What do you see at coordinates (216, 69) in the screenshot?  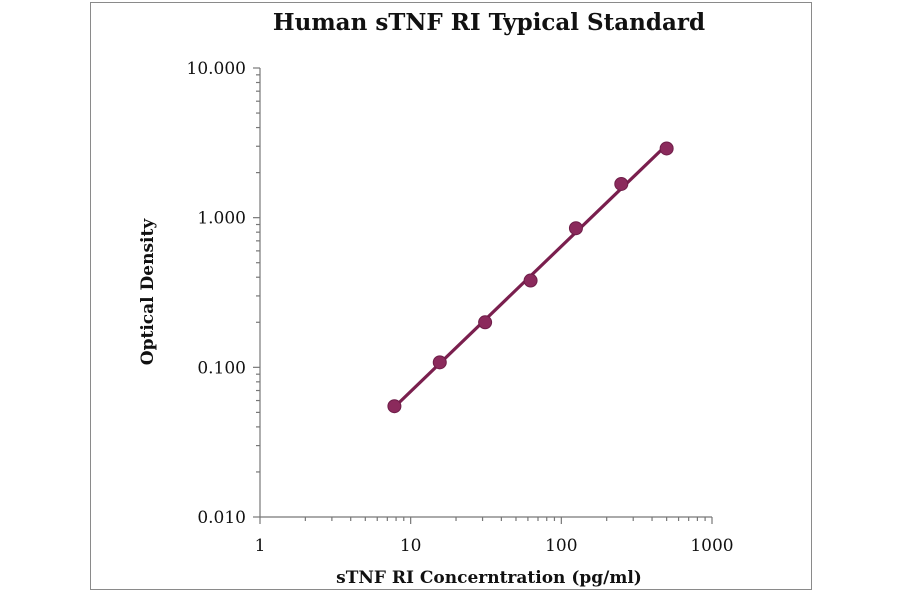 I see `y-tick-label: 10.000` at bounding box center [216, 69].